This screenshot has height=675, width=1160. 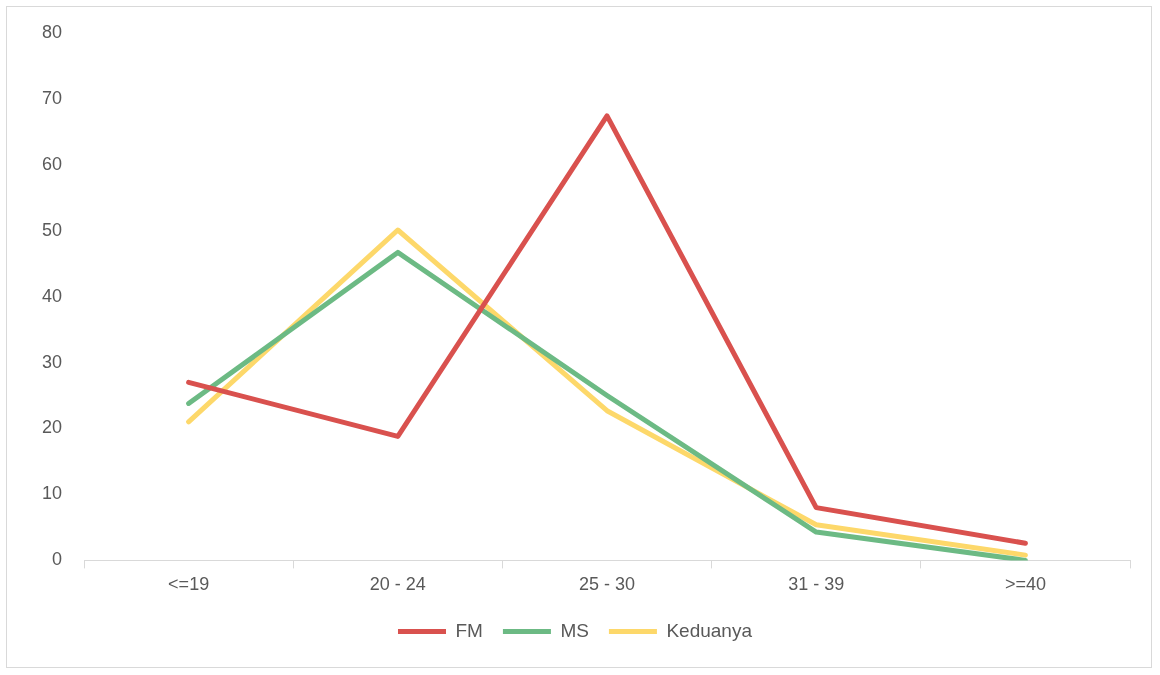 I want to click on y-tick-label: 10, so click(x=52, y=493).